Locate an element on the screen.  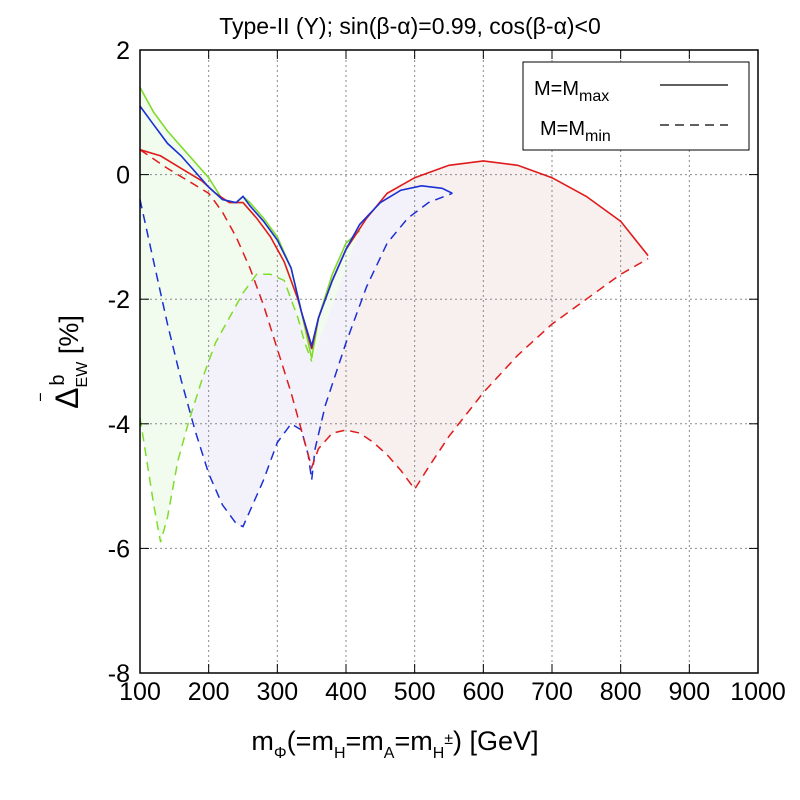
legend: M=Mmax M=Mmin is located at coordinates (636, 106).